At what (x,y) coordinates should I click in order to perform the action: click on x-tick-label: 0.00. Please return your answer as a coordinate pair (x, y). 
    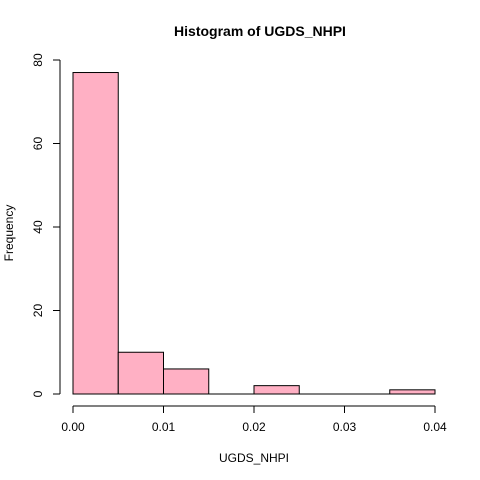
    Looking at the image, I should click on (73, 427).